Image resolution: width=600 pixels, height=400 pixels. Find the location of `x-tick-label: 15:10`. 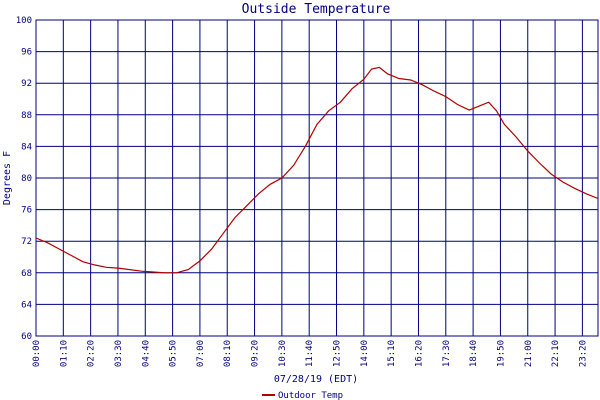

x-tick-label: 15:10 is located at coordinates (392, 353).